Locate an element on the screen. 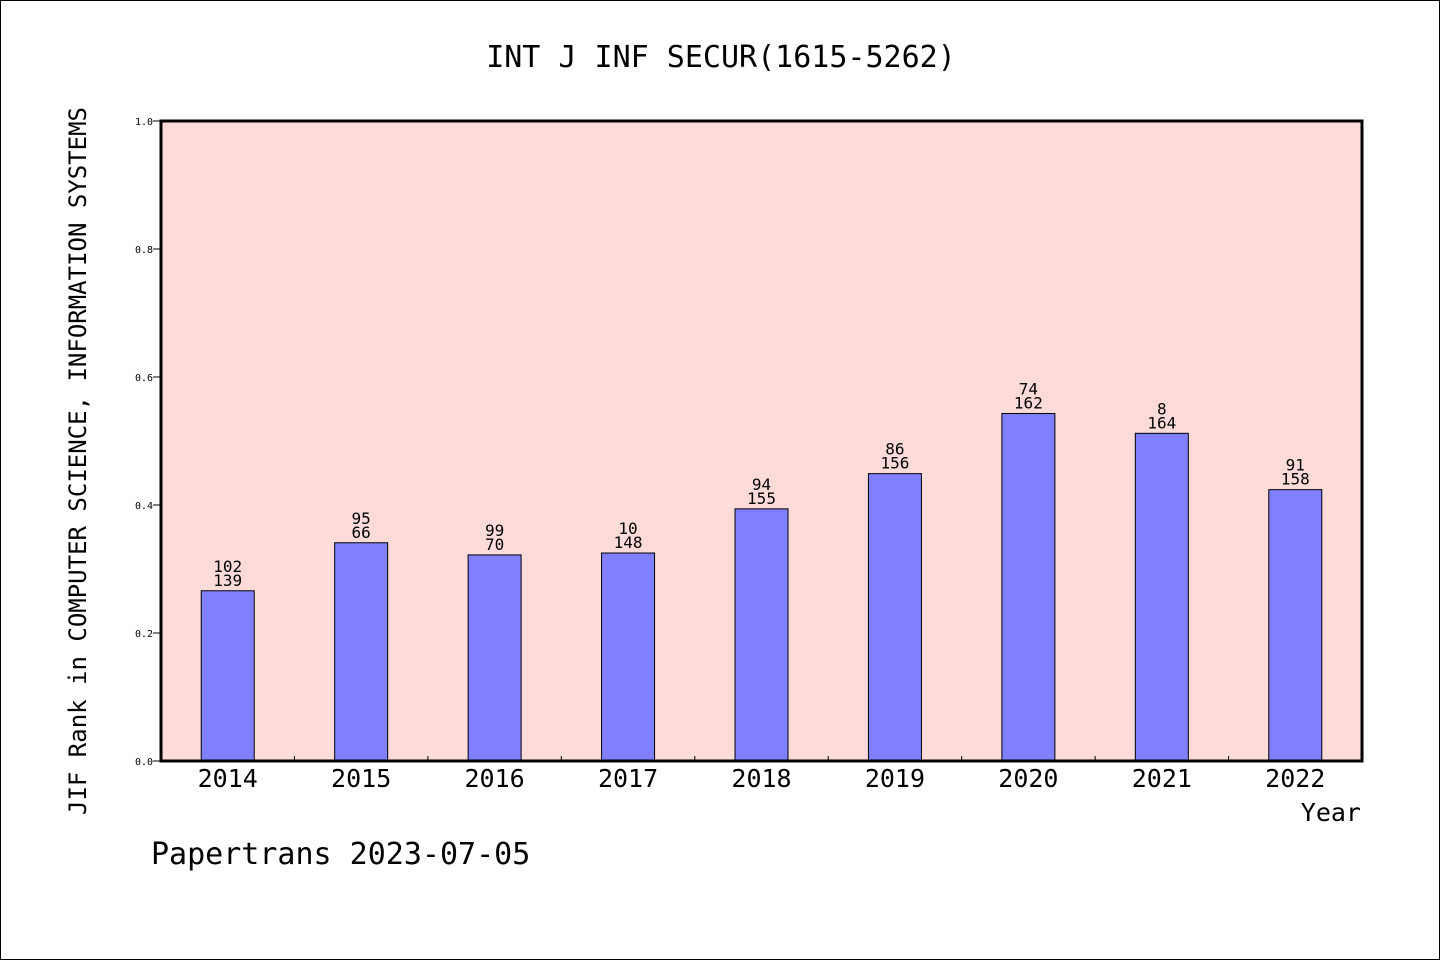 This screenshot has height=961, width=1440. bar-rank-label: 102 is located at coordinates (227, 566).